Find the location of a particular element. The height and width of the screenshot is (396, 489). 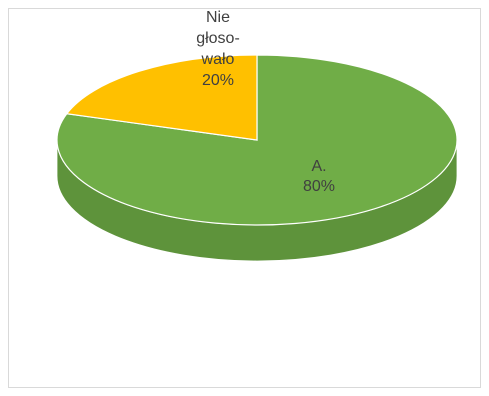

pie-label-1-line-3: 20% is located at coordinates (218, 80).